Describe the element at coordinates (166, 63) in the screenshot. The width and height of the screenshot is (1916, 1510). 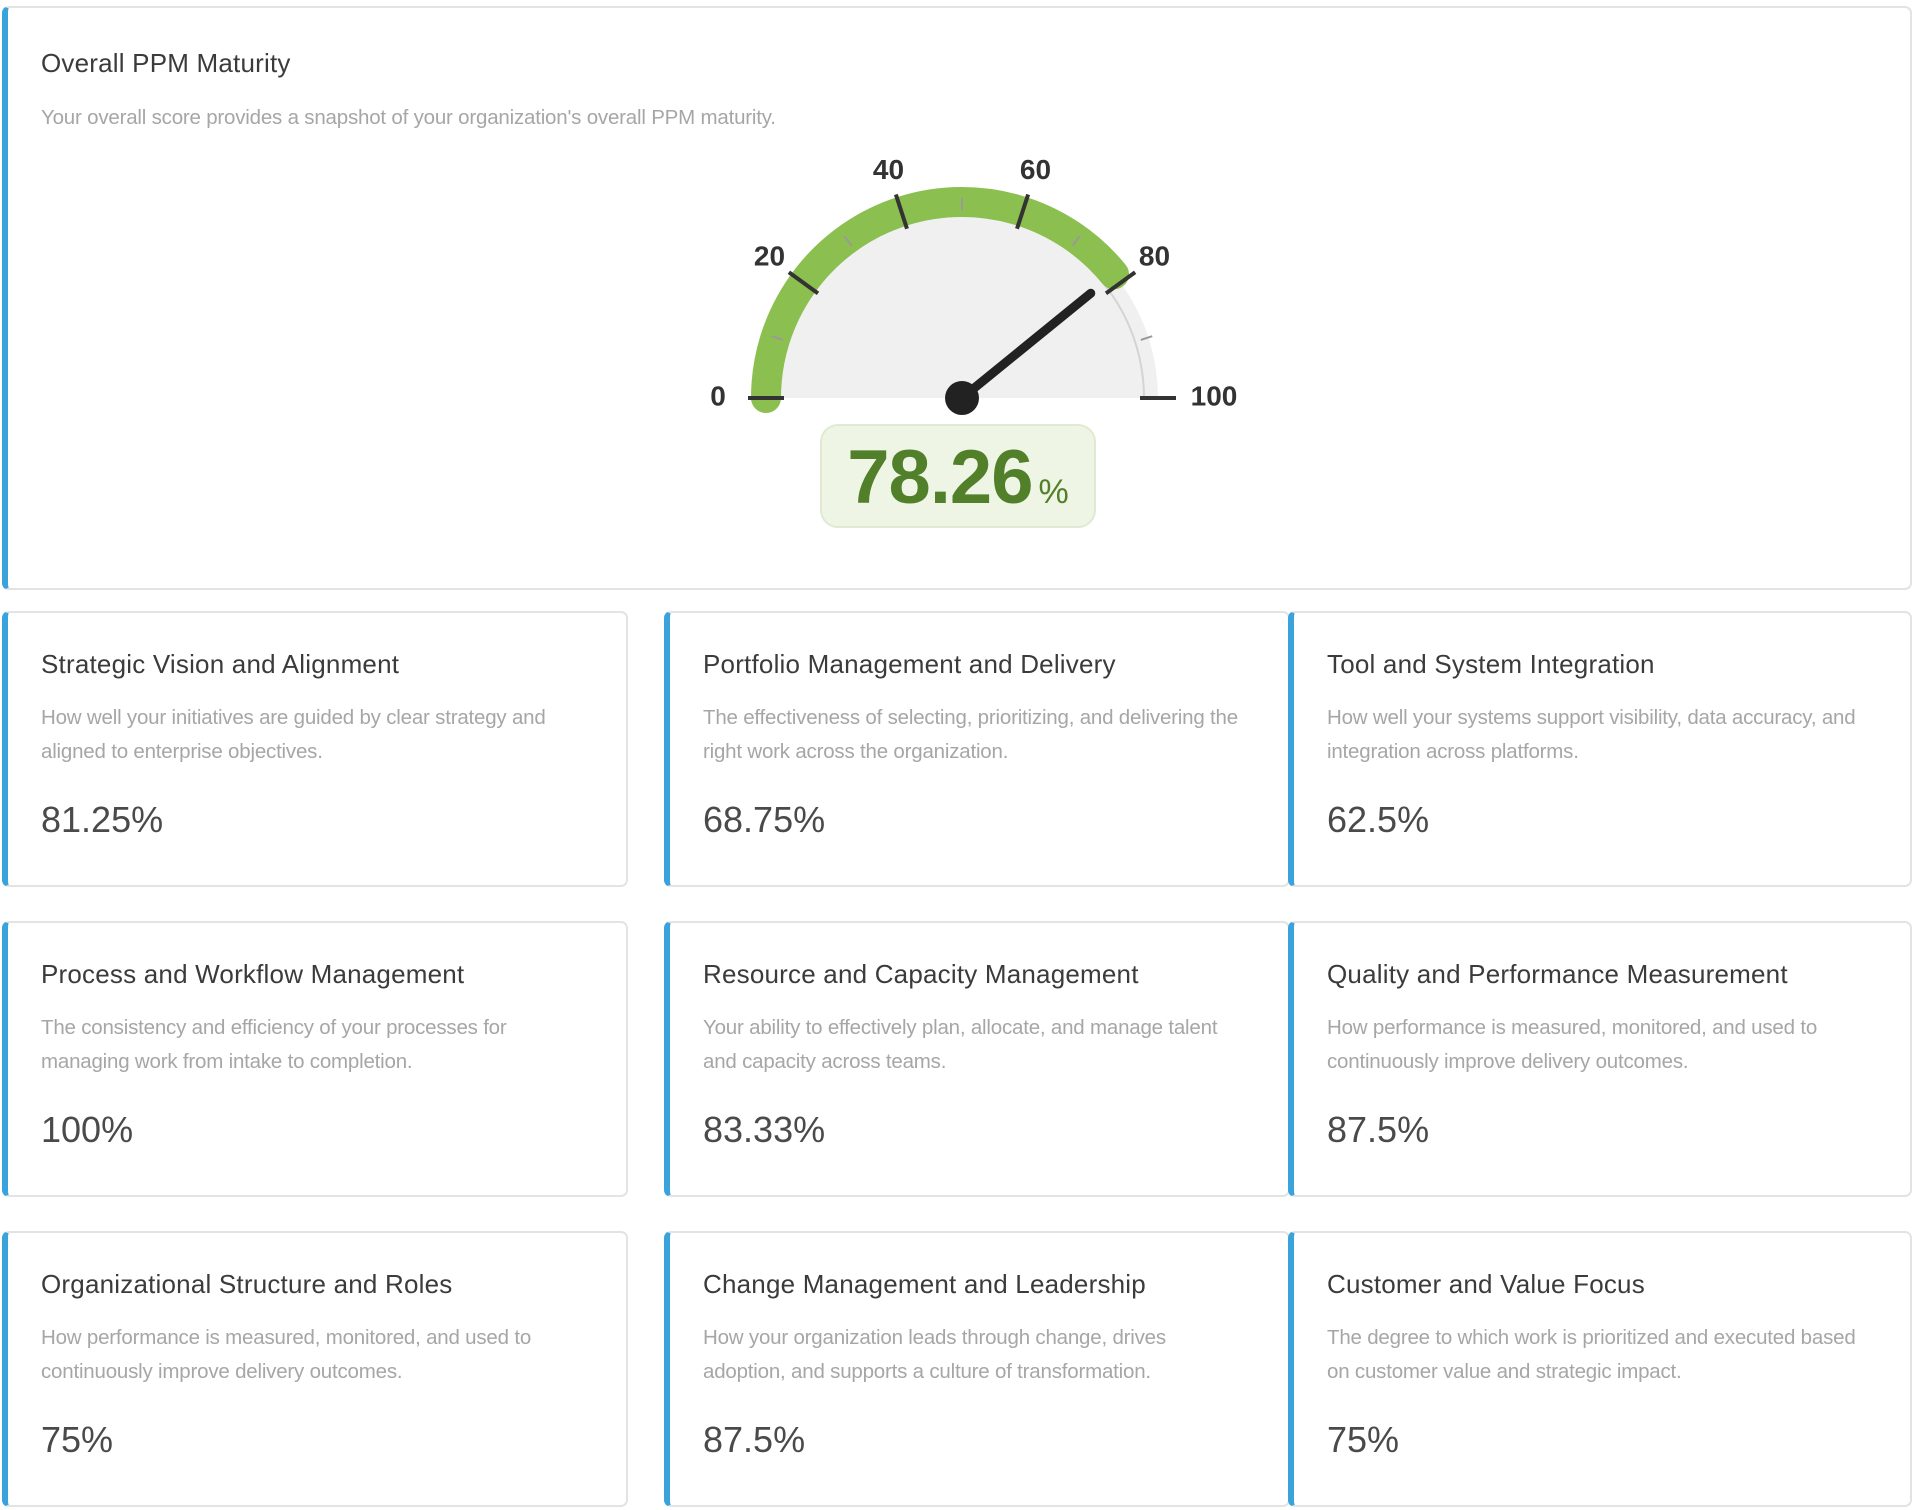
I see `overall-title: Overall PPM Maturity` at that location.